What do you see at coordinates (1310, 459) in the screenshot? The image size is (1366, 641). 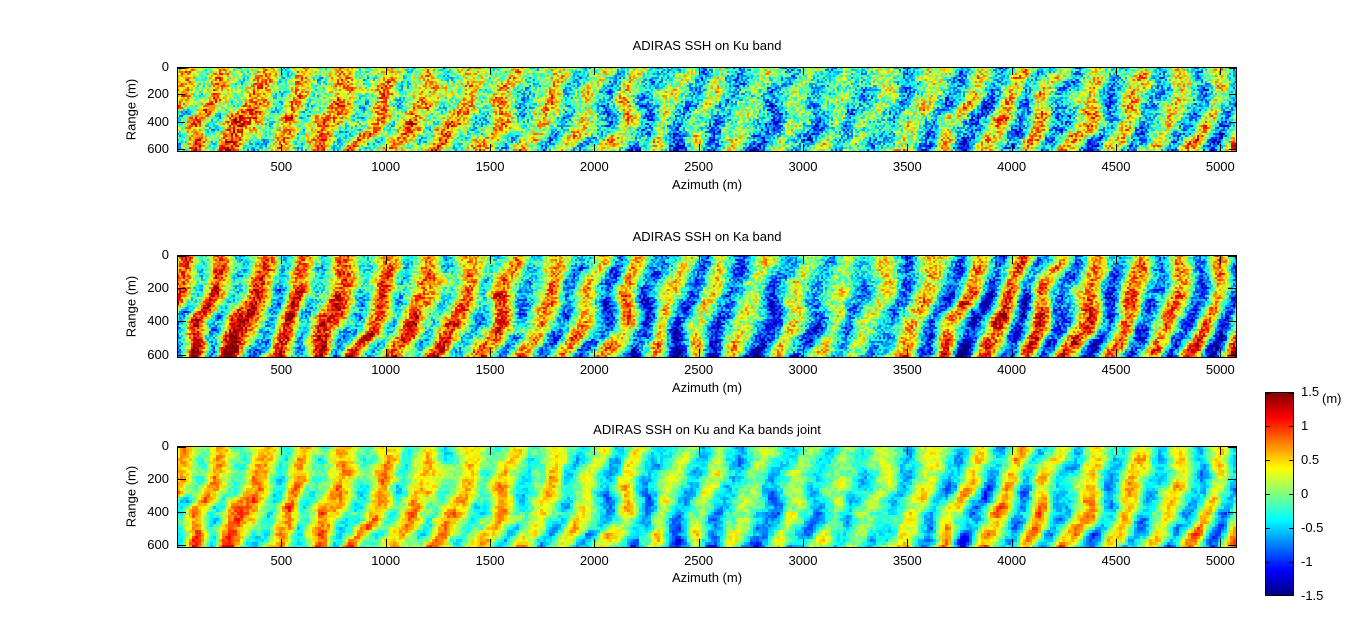 I see `colorbar-tick-label: 0.5` at bounding box center [1310, 459].